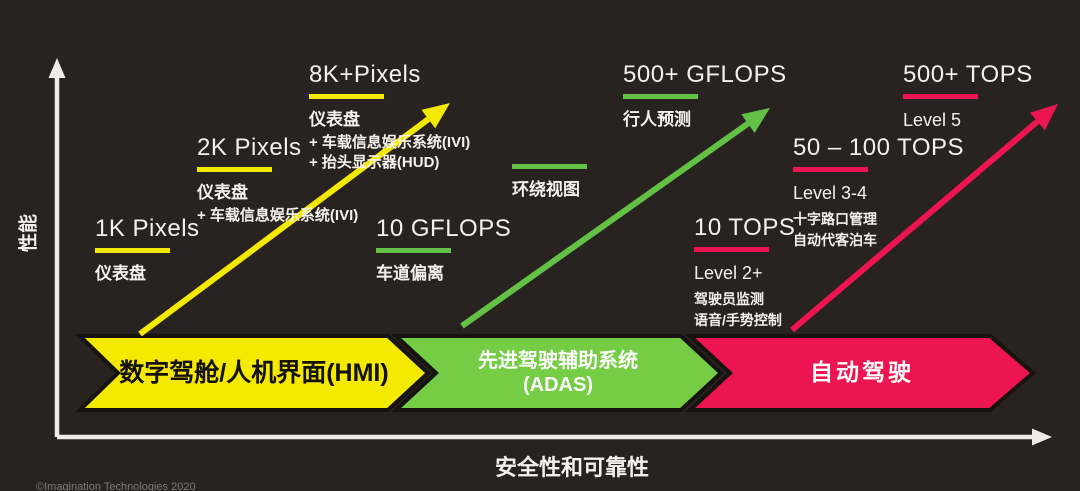  I want to click on y-axis-label: 性能, so click(29, 233).